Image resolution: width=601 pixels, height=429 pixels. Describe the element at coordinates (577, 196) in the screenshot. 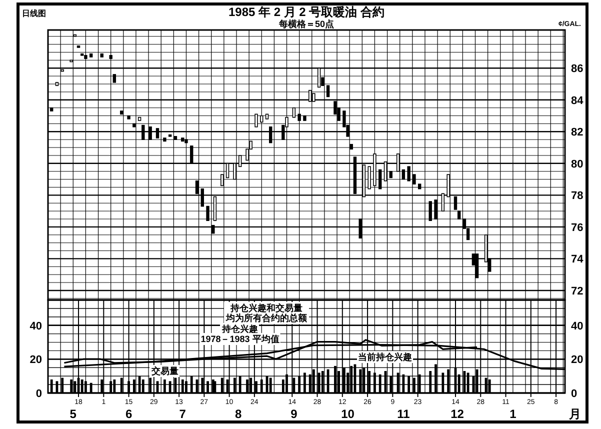

I see `y-tick-label: 78` at that location.